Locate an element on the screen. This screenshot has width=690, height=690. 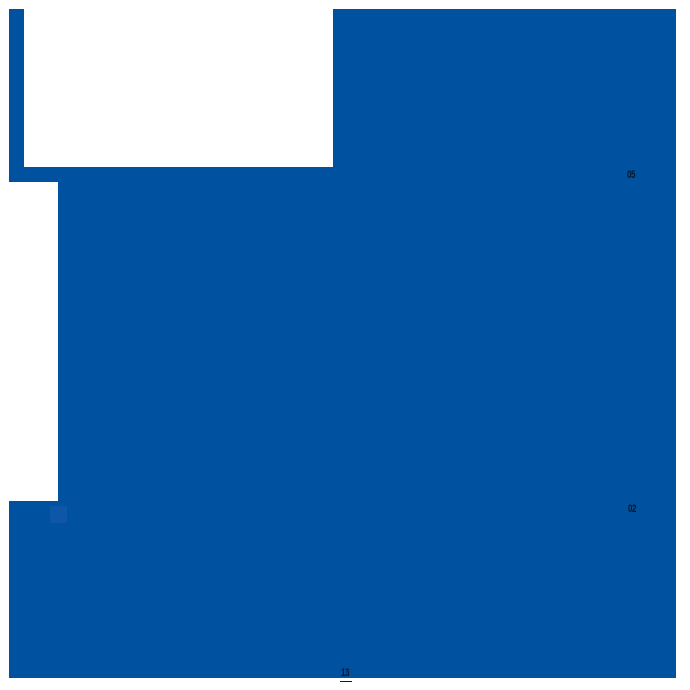
micro-label-underline is located at coordinates (346, 681).